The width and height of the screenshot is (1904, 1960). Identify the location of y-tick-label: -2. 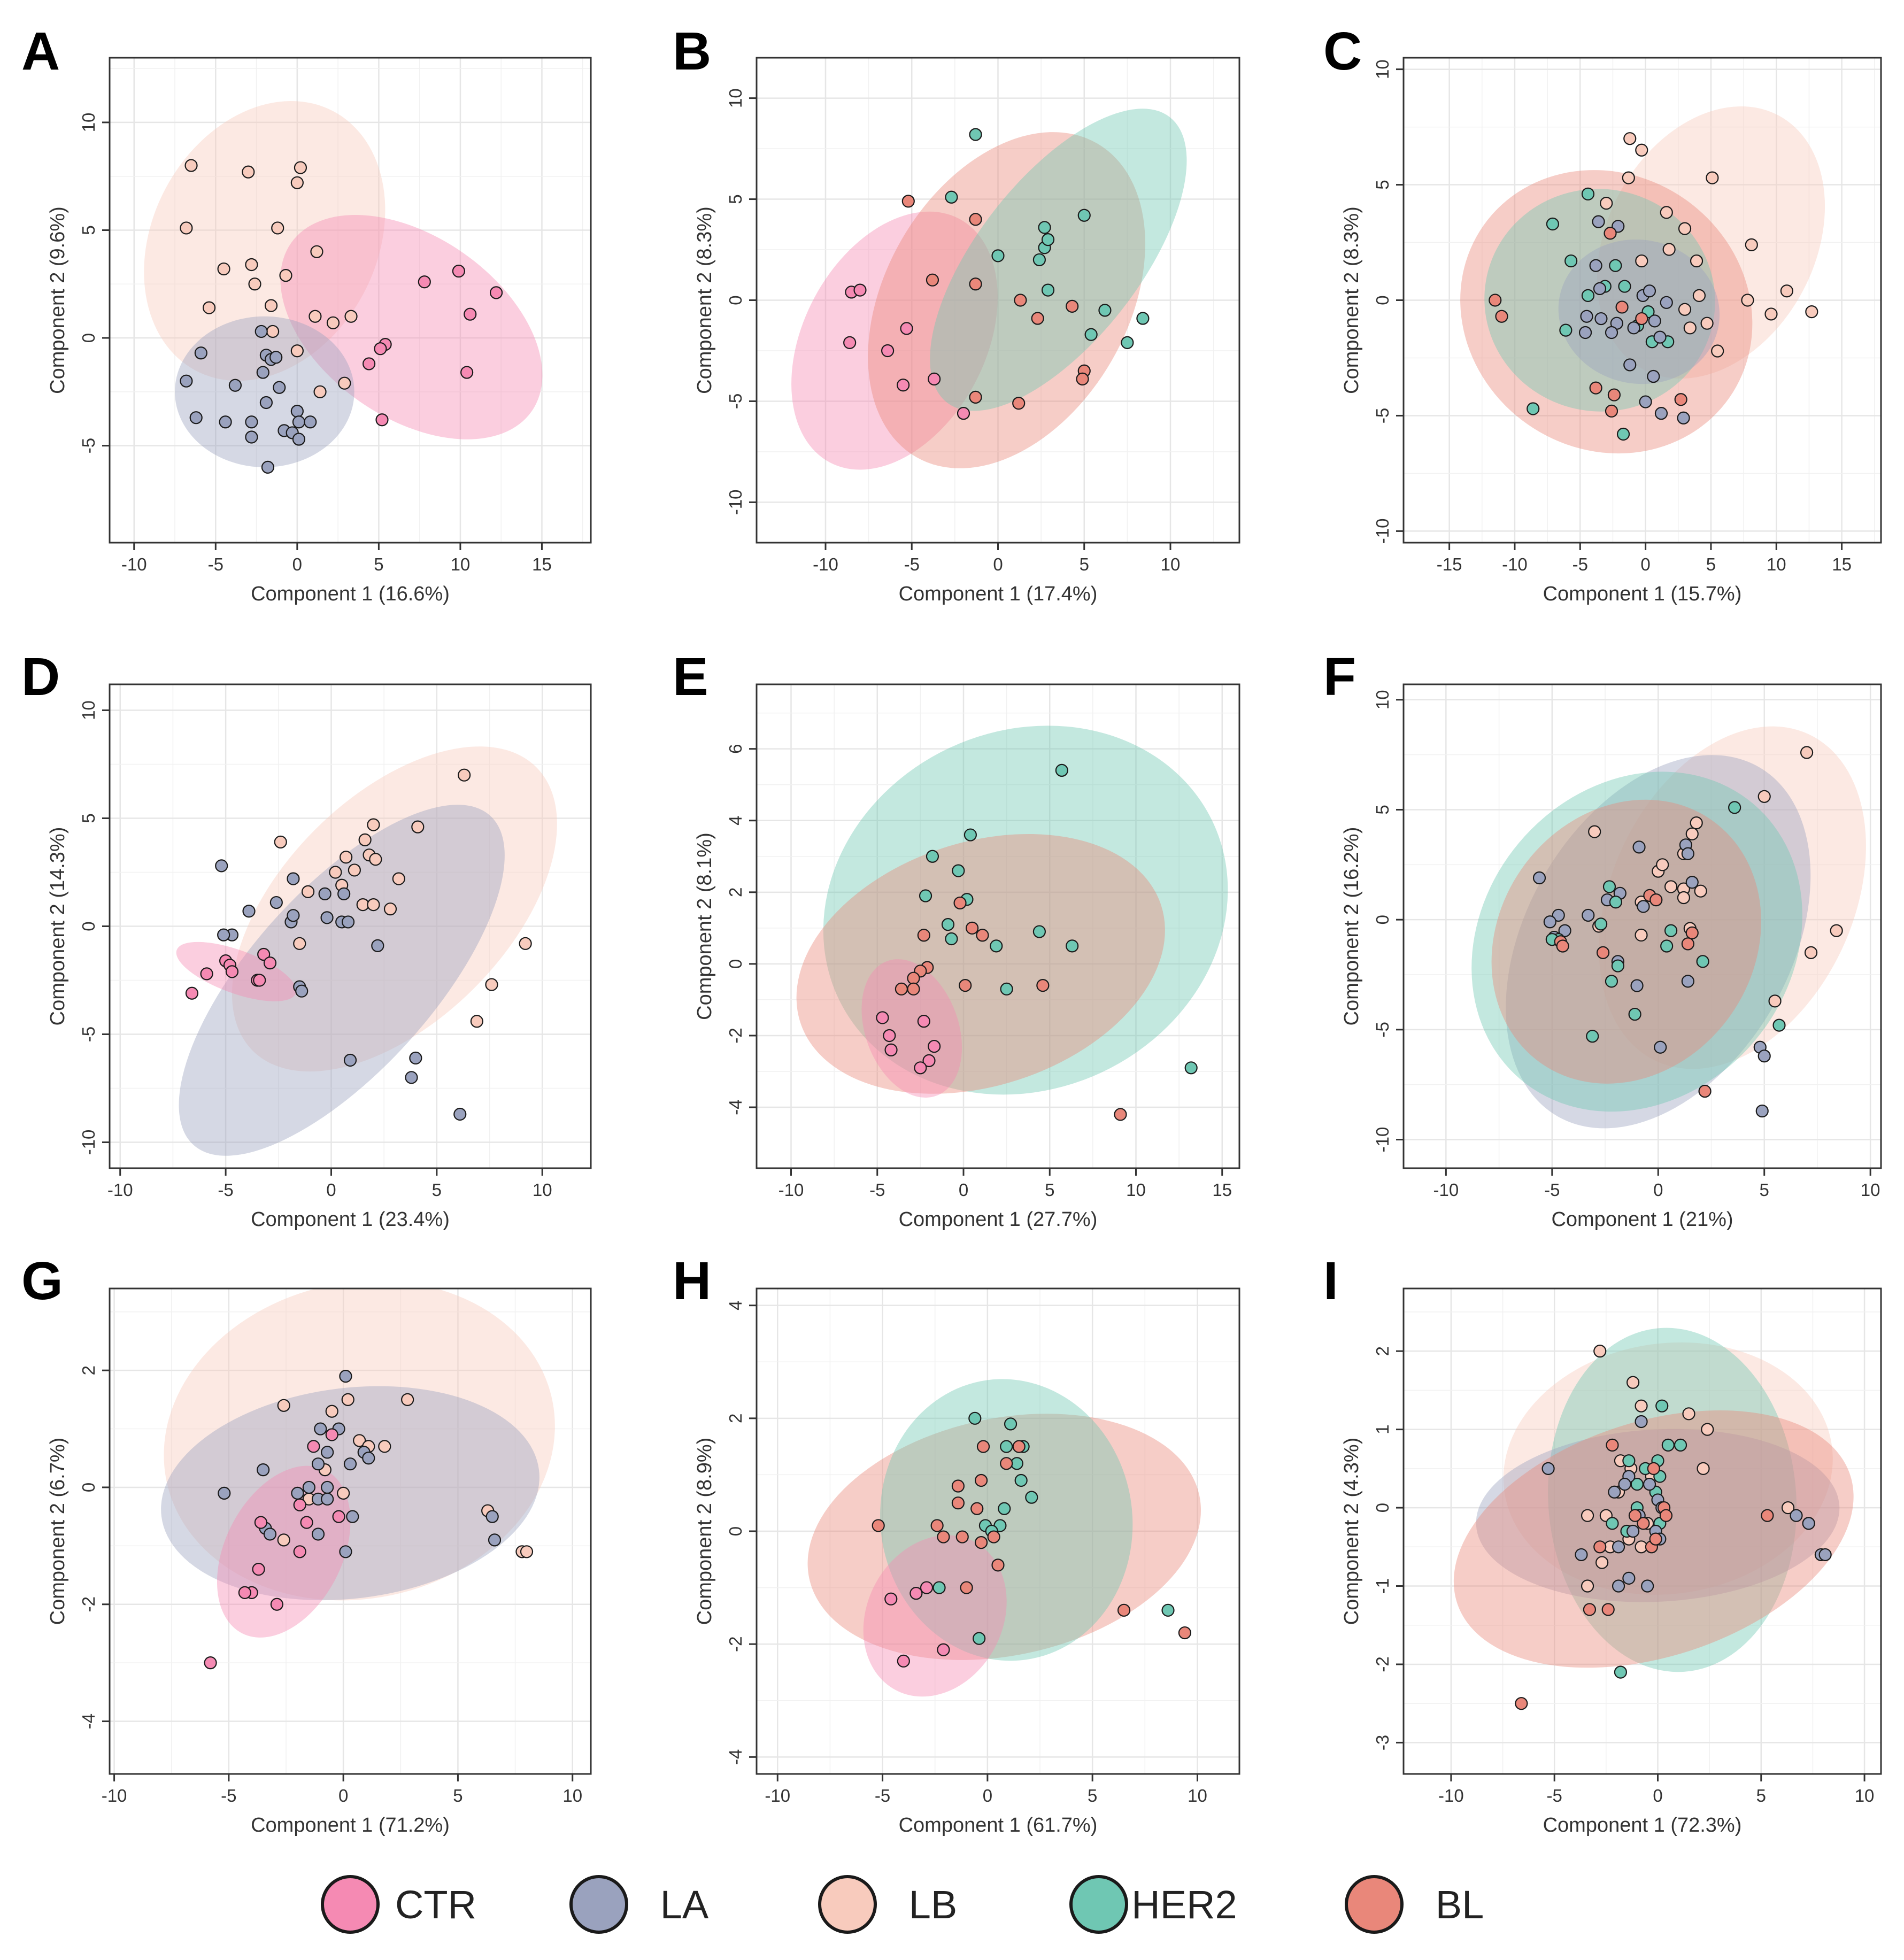
(88, 1604).